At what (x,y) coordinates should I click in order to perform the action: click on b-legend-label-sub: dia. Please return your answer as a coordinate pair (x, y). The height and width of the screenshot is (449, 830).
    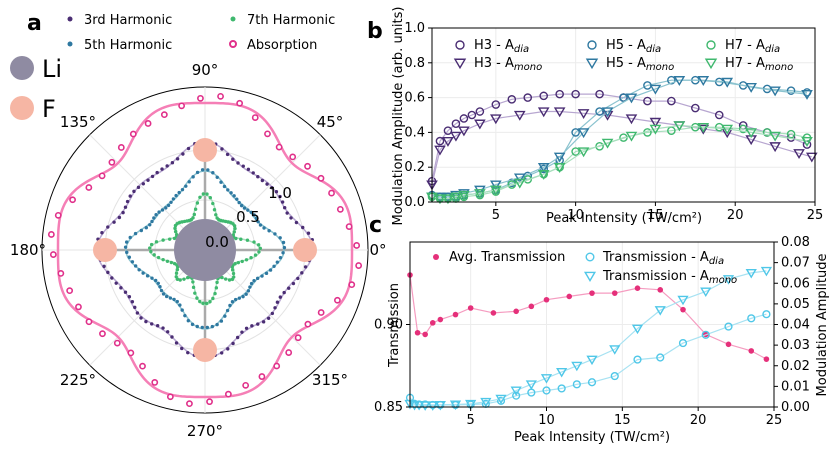
    Looking at the image, I should click on (772, 49).